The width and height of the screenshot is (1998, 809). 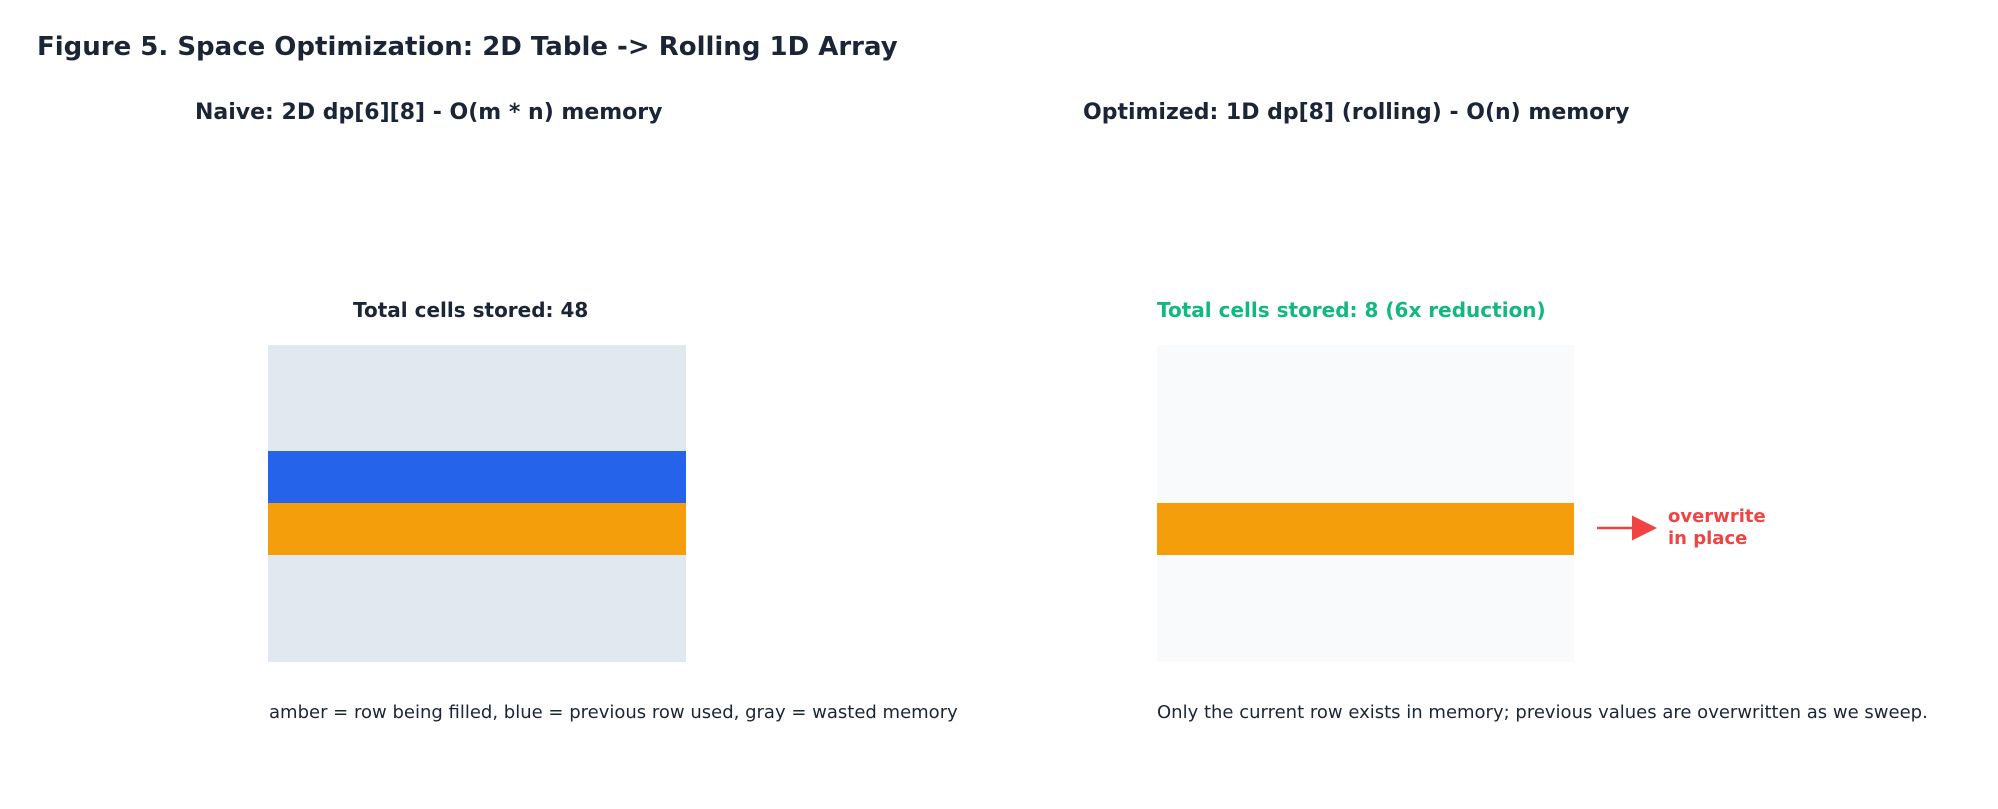 What do you see at coordinates (1351, 310) in the screenshot?
I see `optimized-total-cells: Total cells stored: 8 (6x reduction)` at bounding box center [1351, 310].